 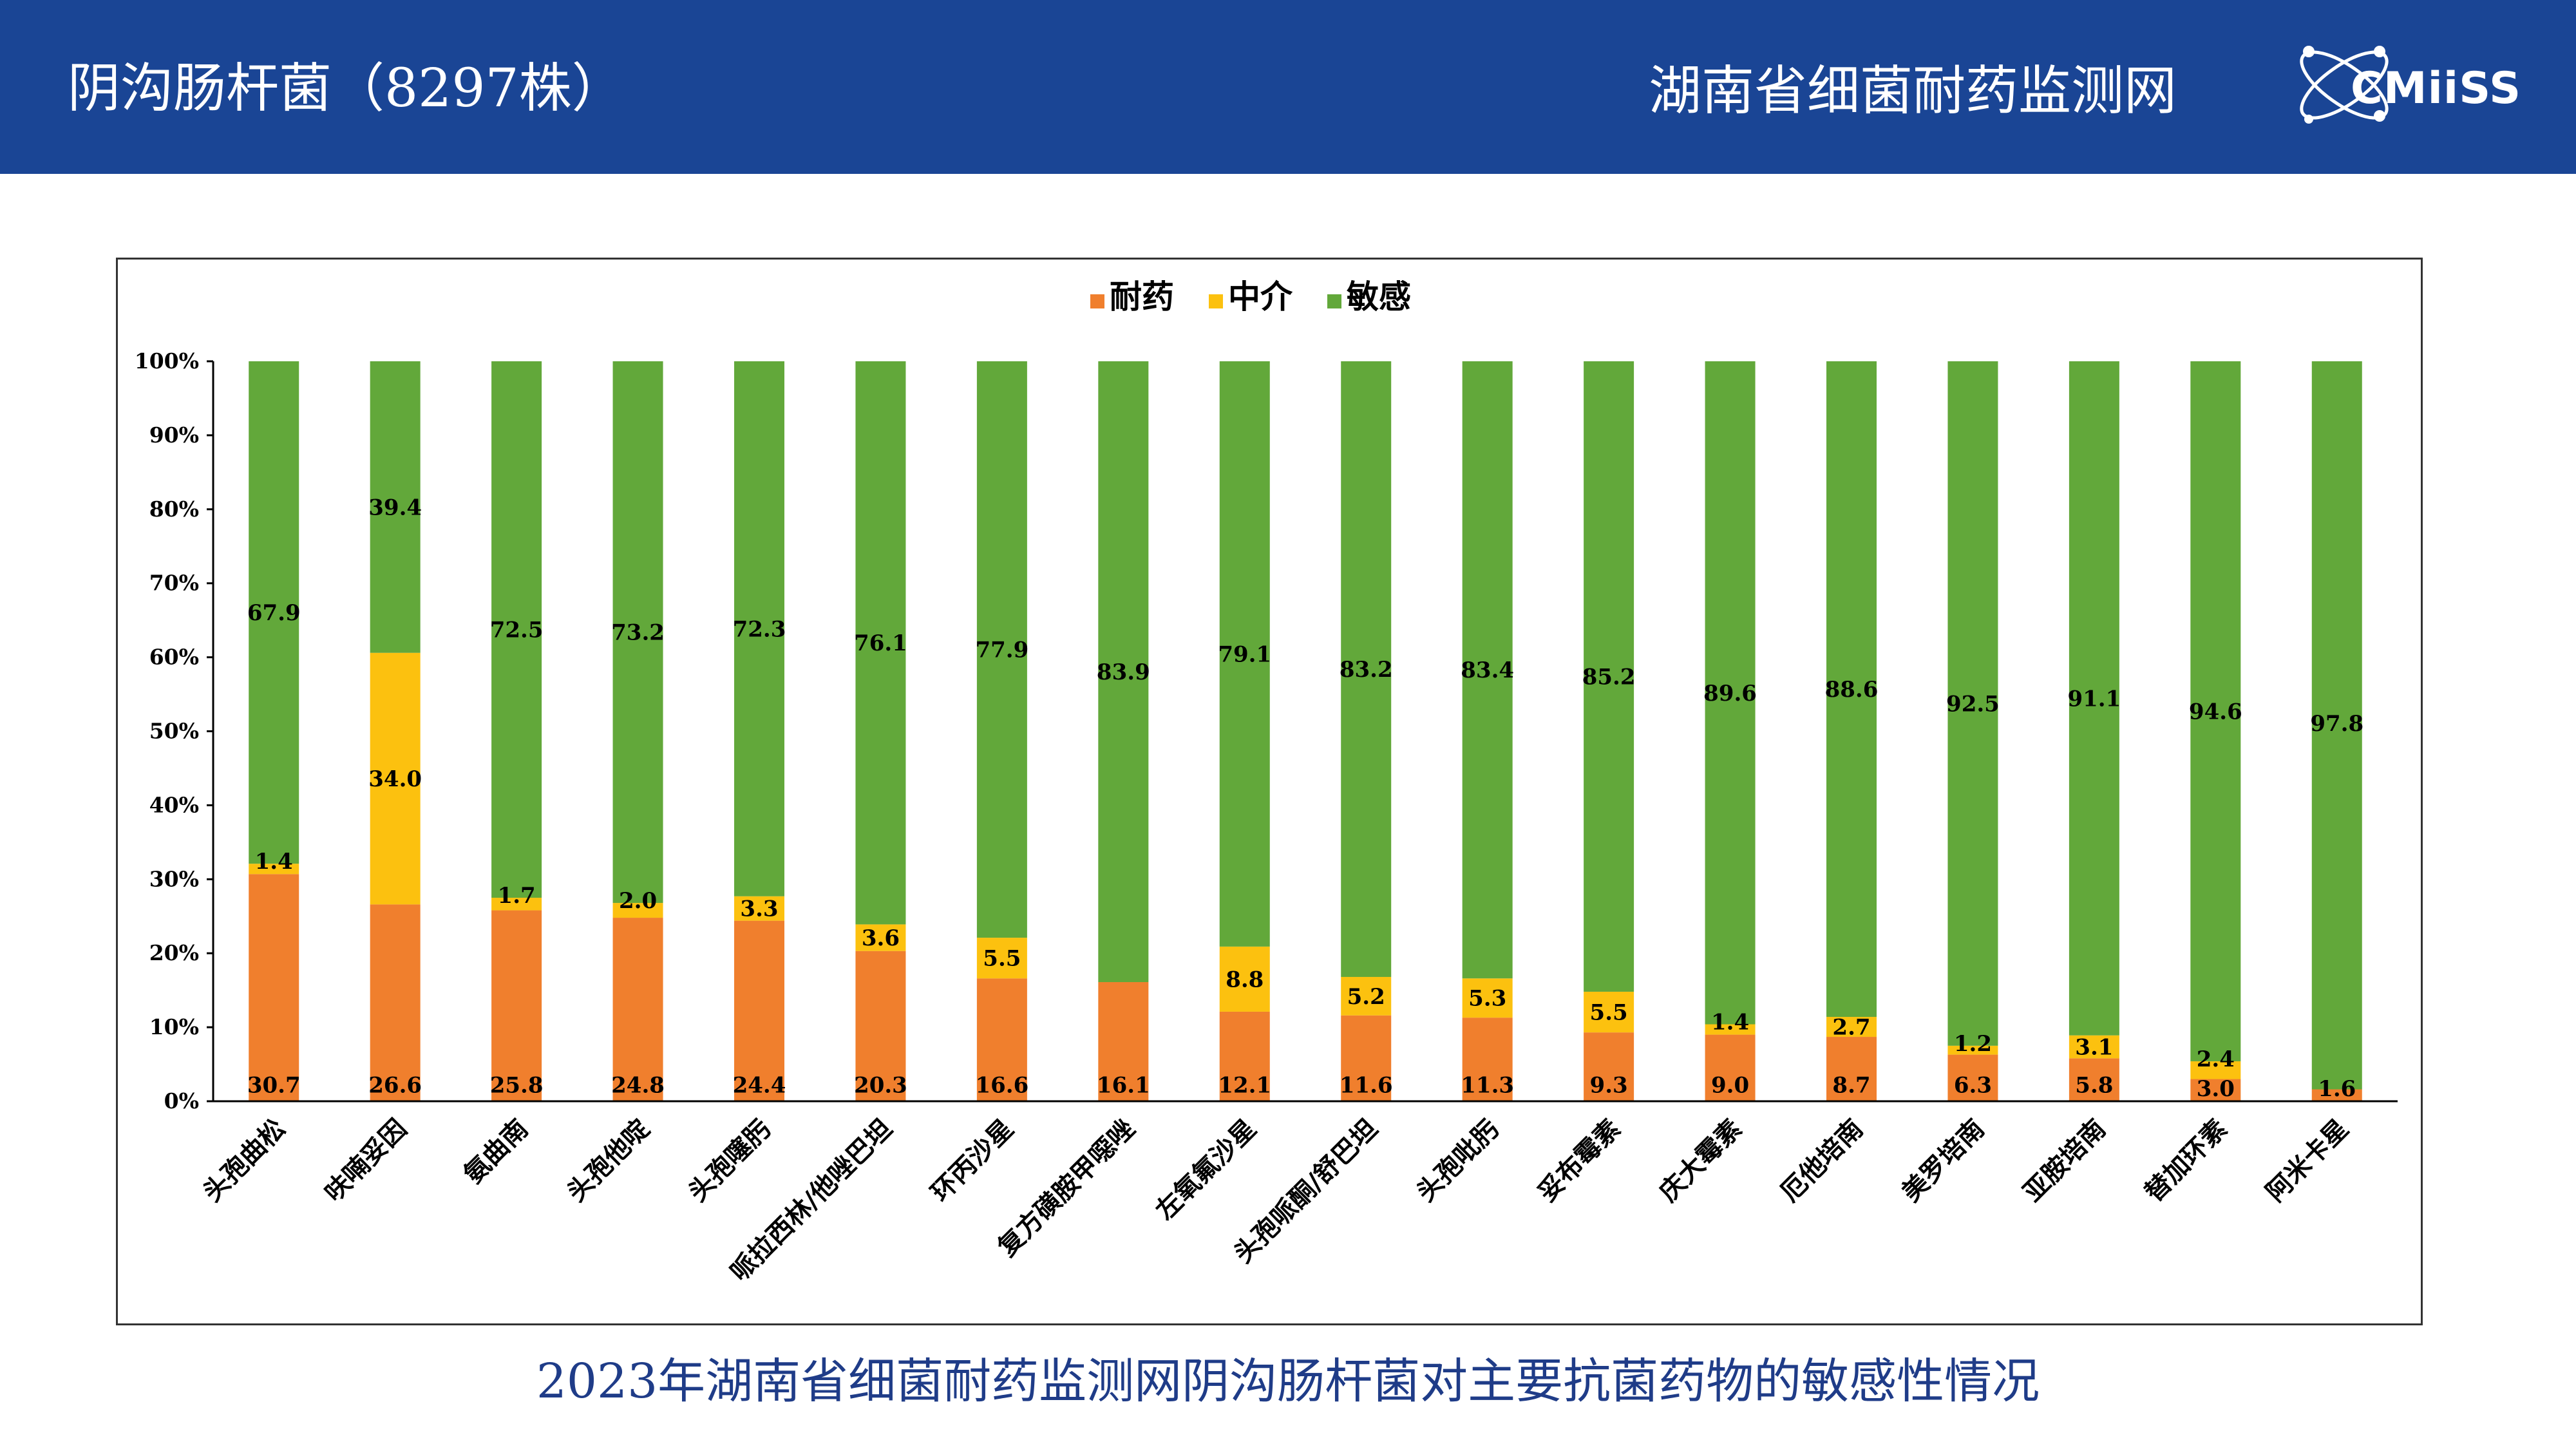 I want to click on y-tick-label: 0%, so click(x=182, y=1100).